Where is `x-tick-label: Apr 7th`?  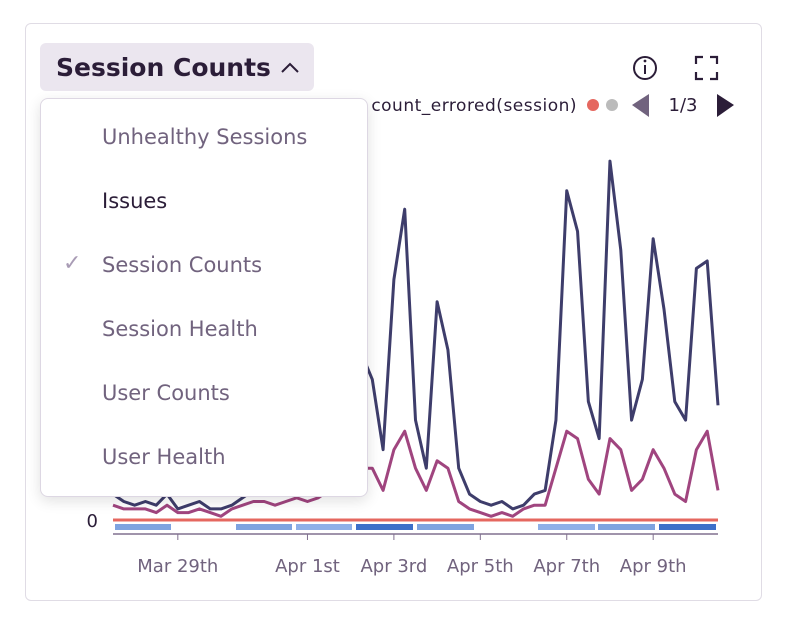
x-tick-label: Apr 7th is located at coordinates (566, 566).